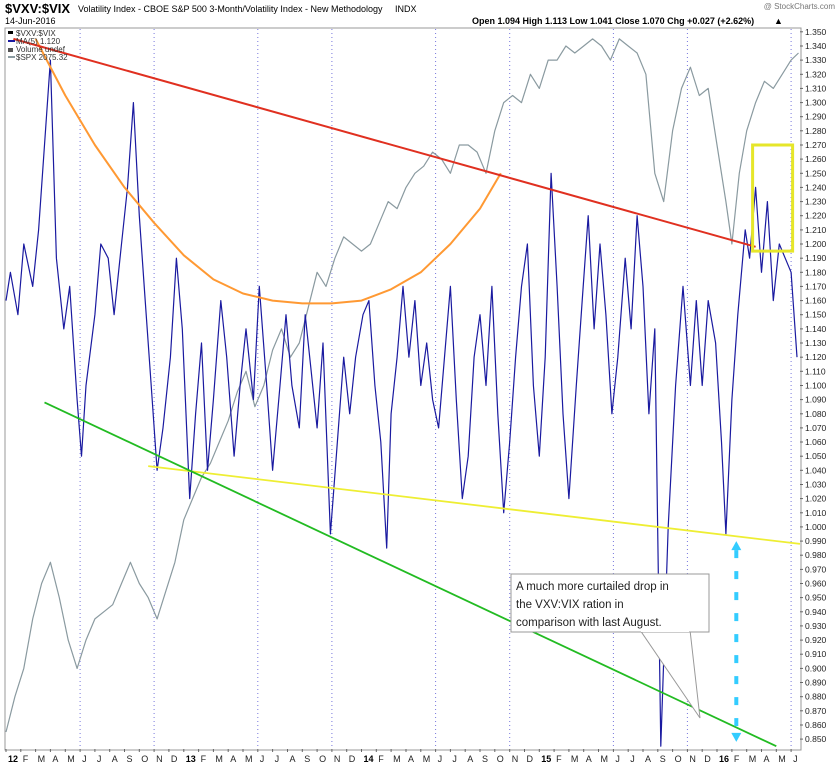  Describe the element at coordinates (191, 759) in the screenshot. I see `x-tick-label-12: 13` at that location.